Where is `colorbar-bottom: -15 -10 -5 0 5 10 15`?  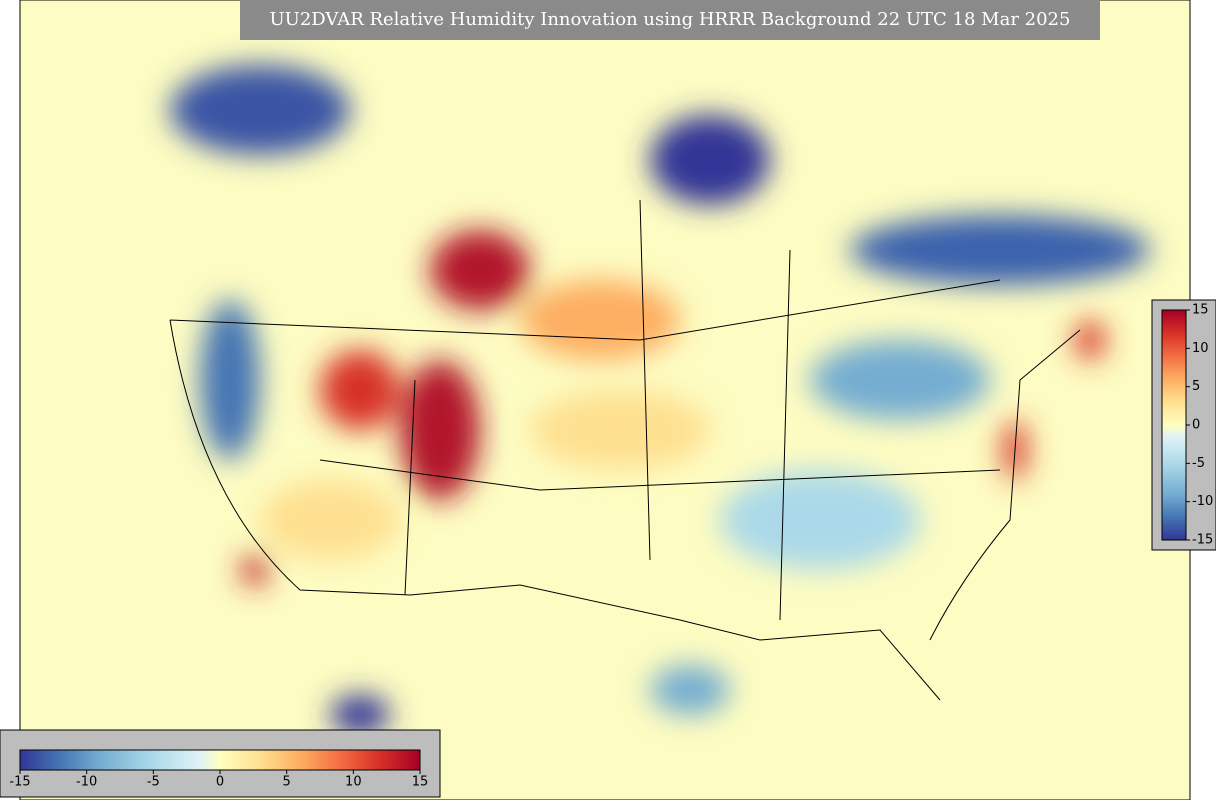 colorbar-bottom: -15 -10 -5 0 5 10 15 is located at coordinates (220, 763).